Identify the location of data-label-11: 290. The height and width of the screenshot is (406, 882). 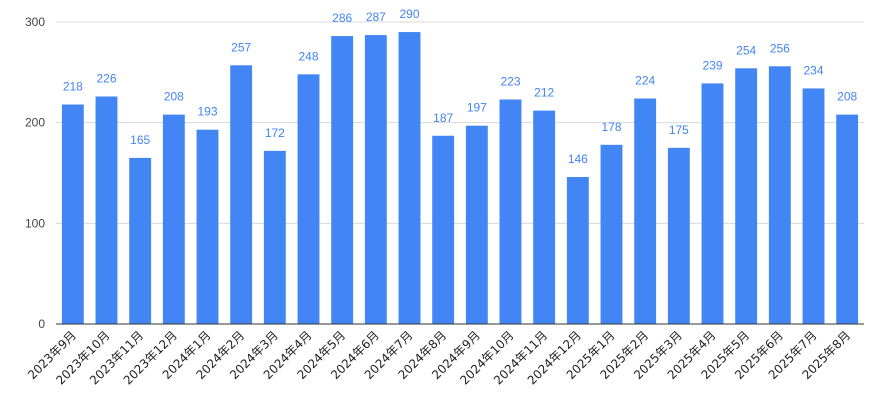
(409, 14).